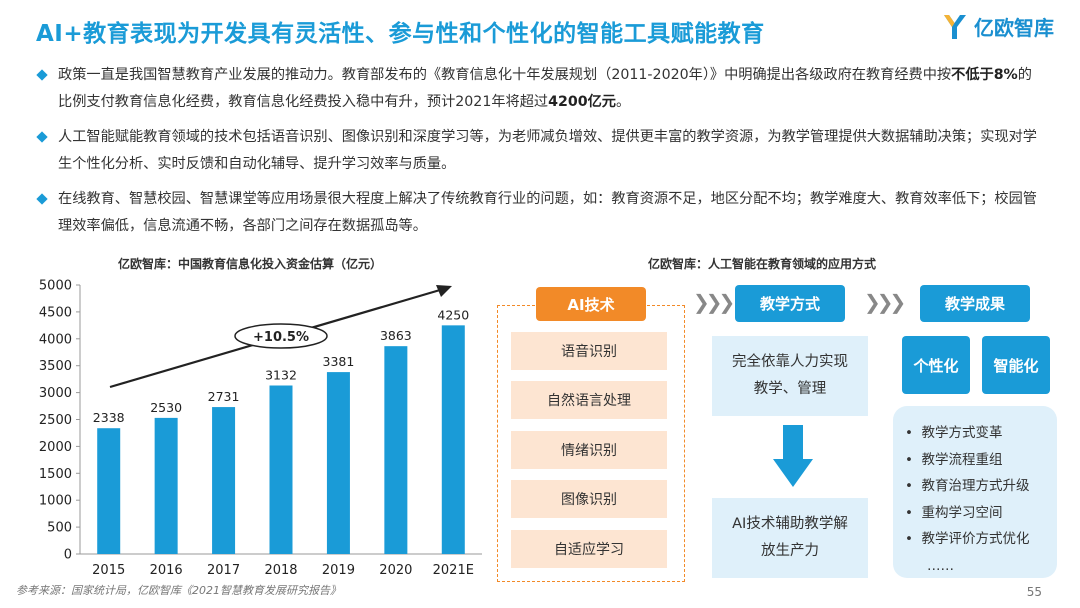 Image resolution: width=1080 pixels, height=608 pixels. I want to click on ai-tech-header: AI技术, so click(591, 304).